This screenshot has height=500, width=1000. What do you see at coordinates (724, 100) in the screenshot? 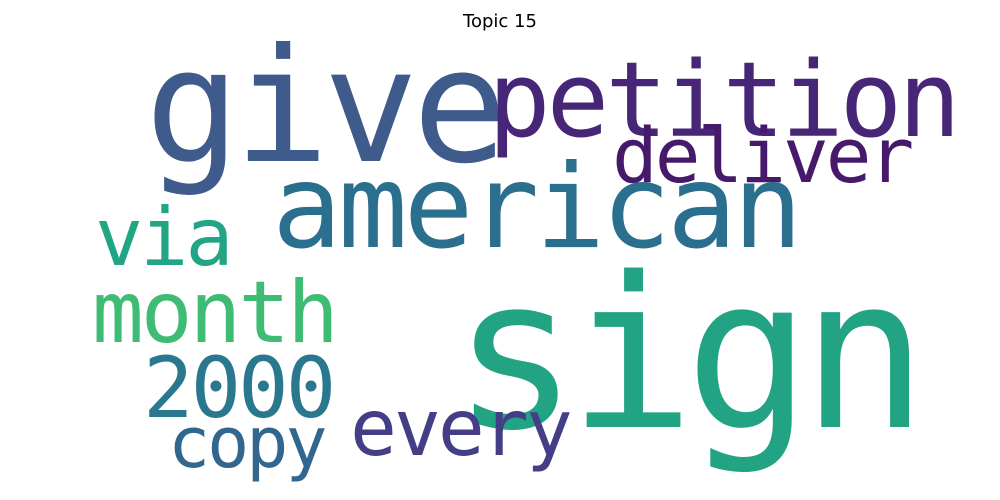
I see `word-petition: petition` at bounding box center [724, 100].